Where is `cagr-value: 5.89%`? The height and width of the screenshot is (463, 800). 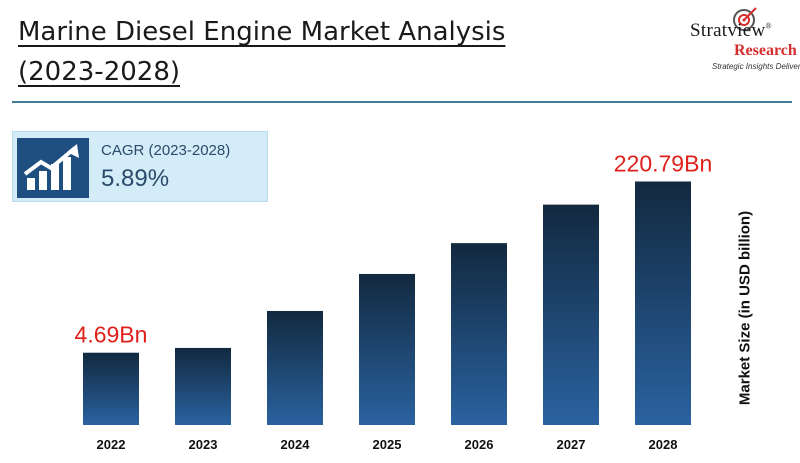
cagr-value: 5.89% is located at coordinates (135, 178).